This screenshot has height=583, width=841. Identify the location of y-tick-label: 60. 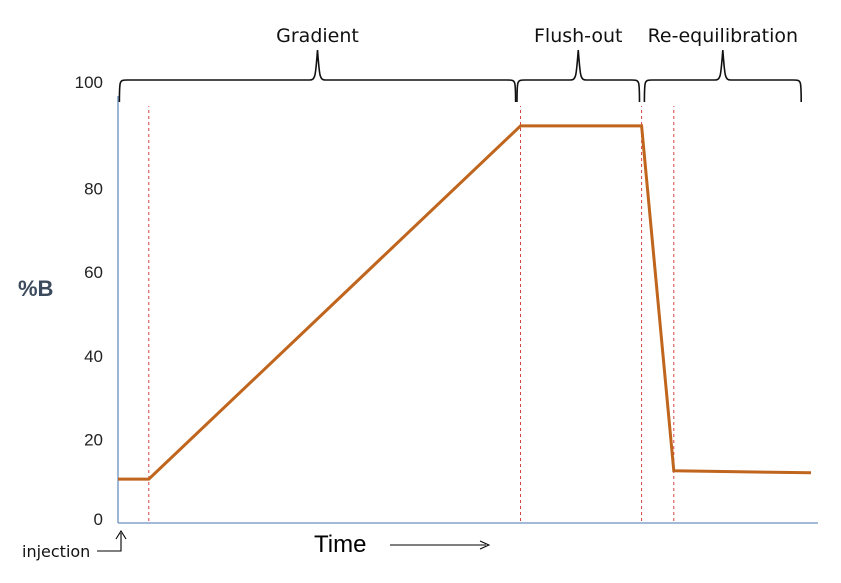
(93, 272).